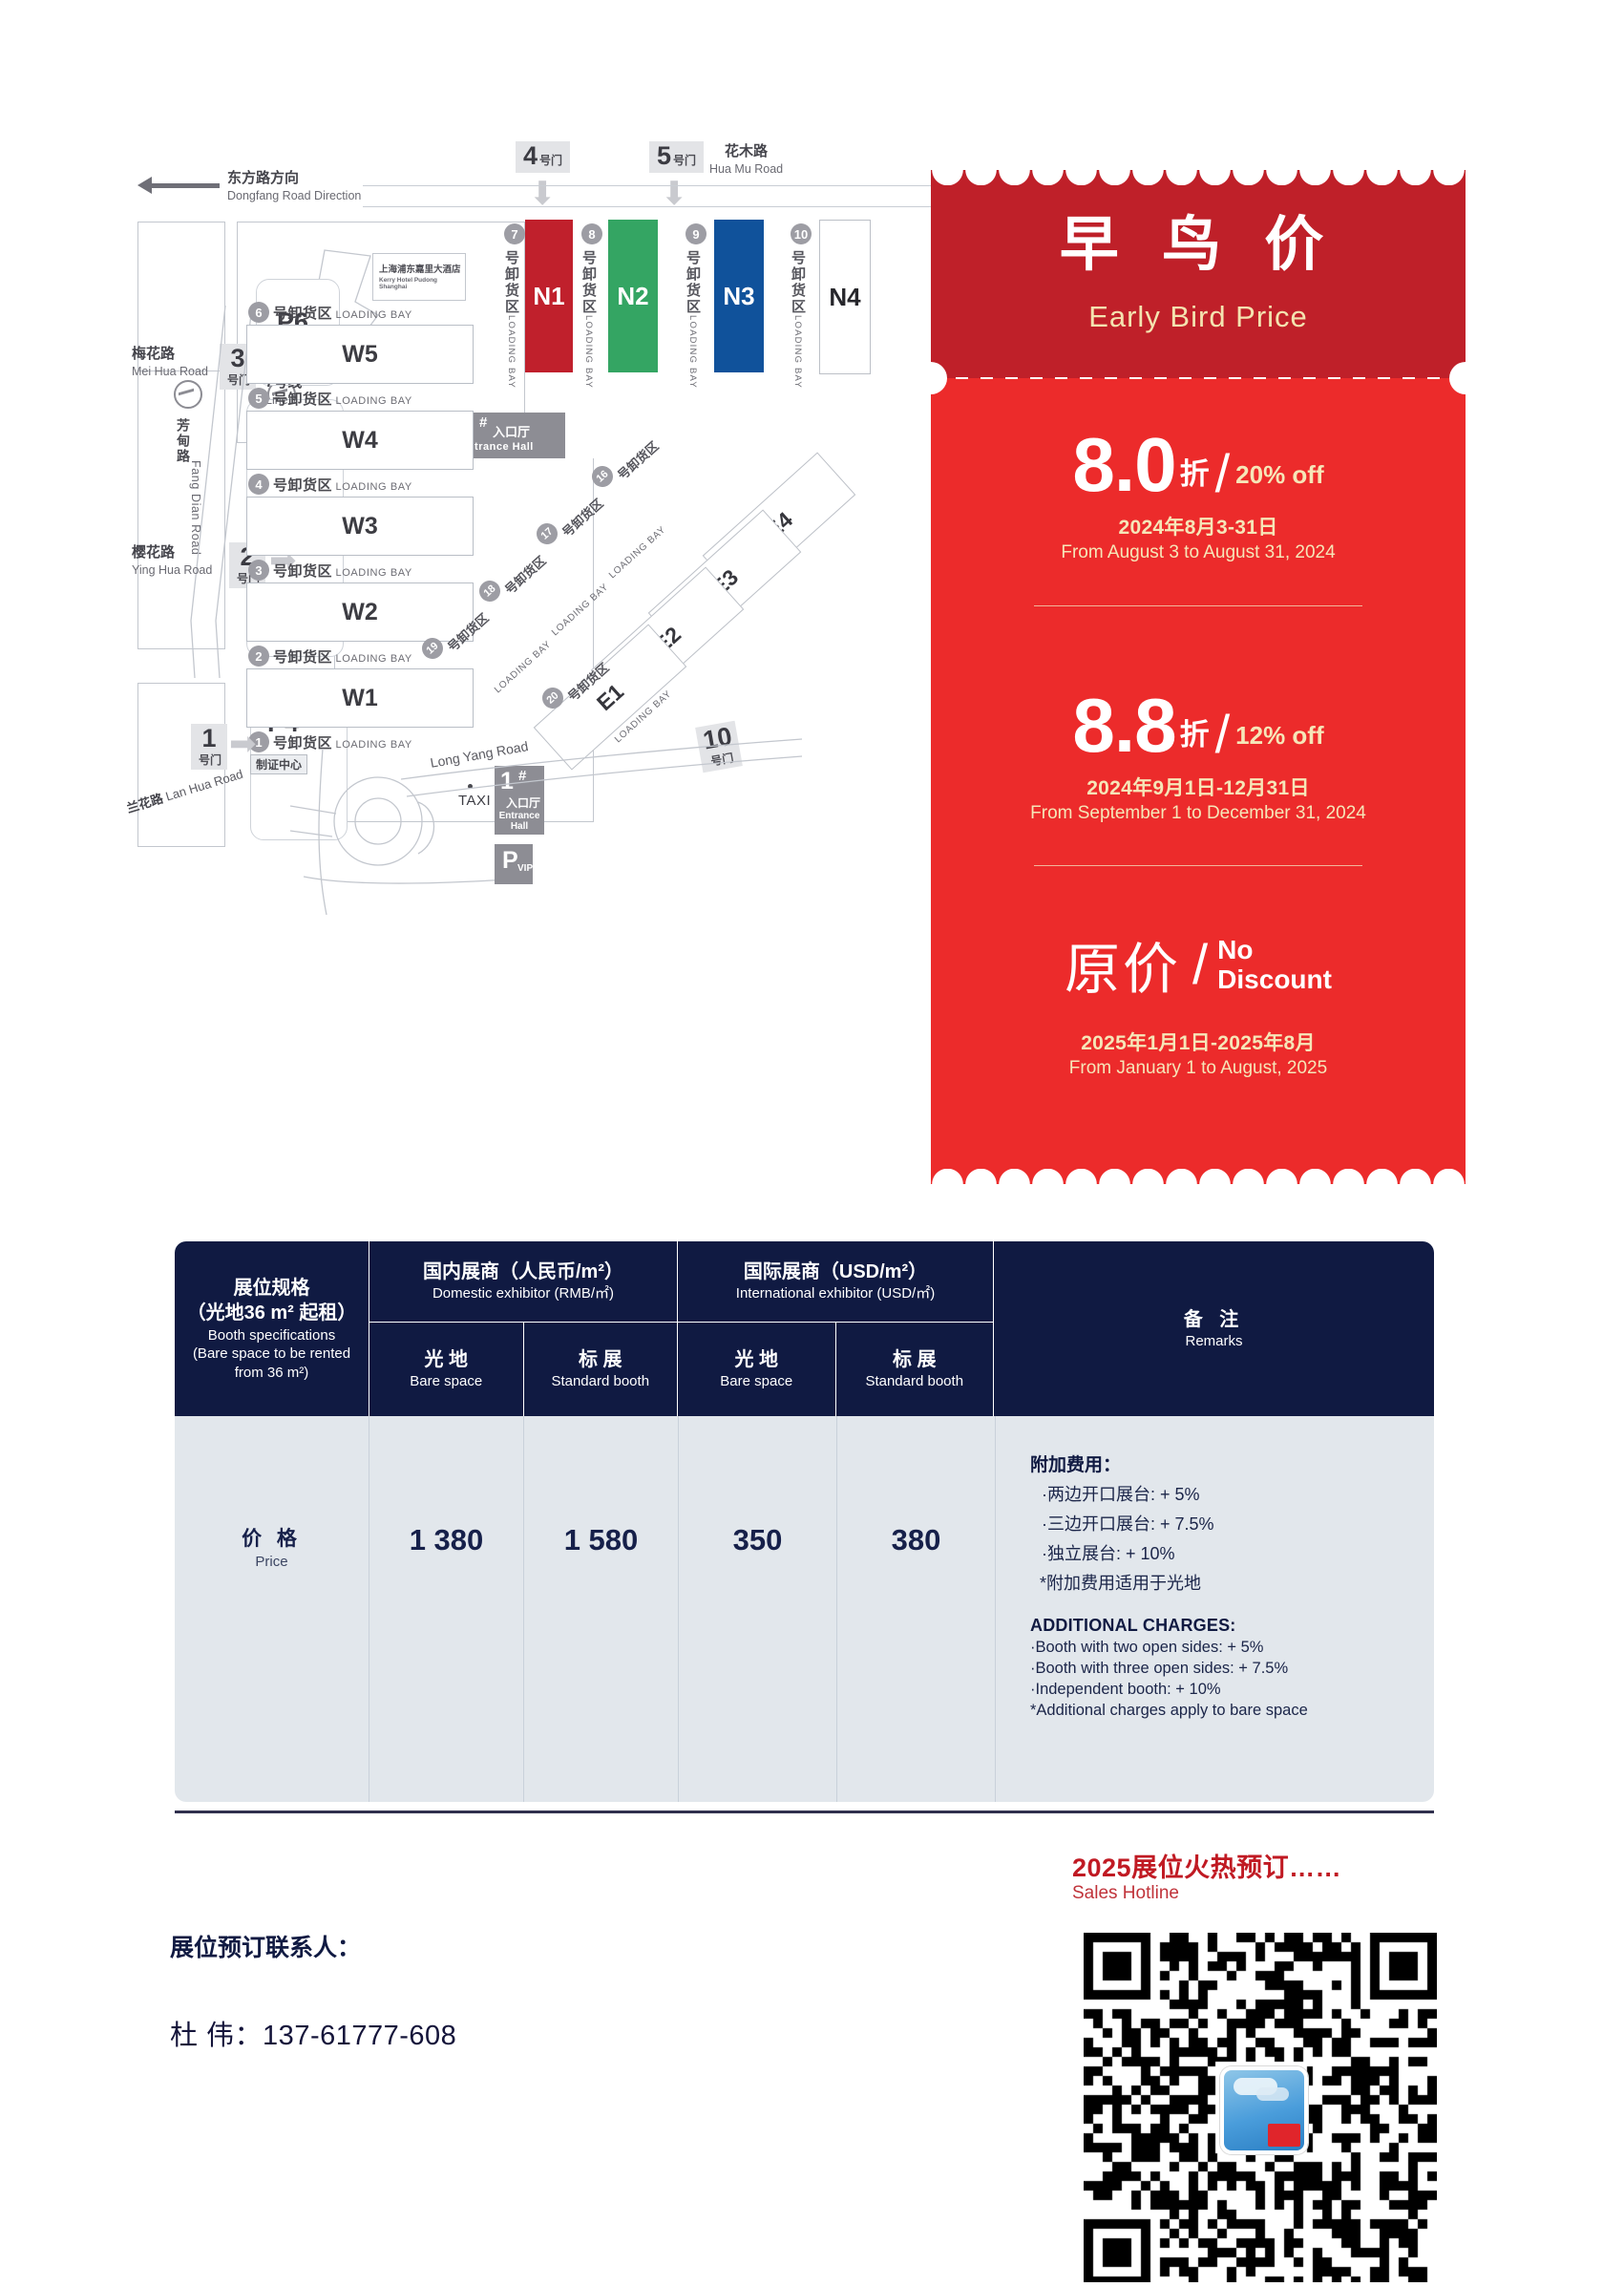 The image size is (1624, 2287). Describe the element at coordinates (1124, 464) in the screenshot. I see `tier-1-value: 8.0` at that location.